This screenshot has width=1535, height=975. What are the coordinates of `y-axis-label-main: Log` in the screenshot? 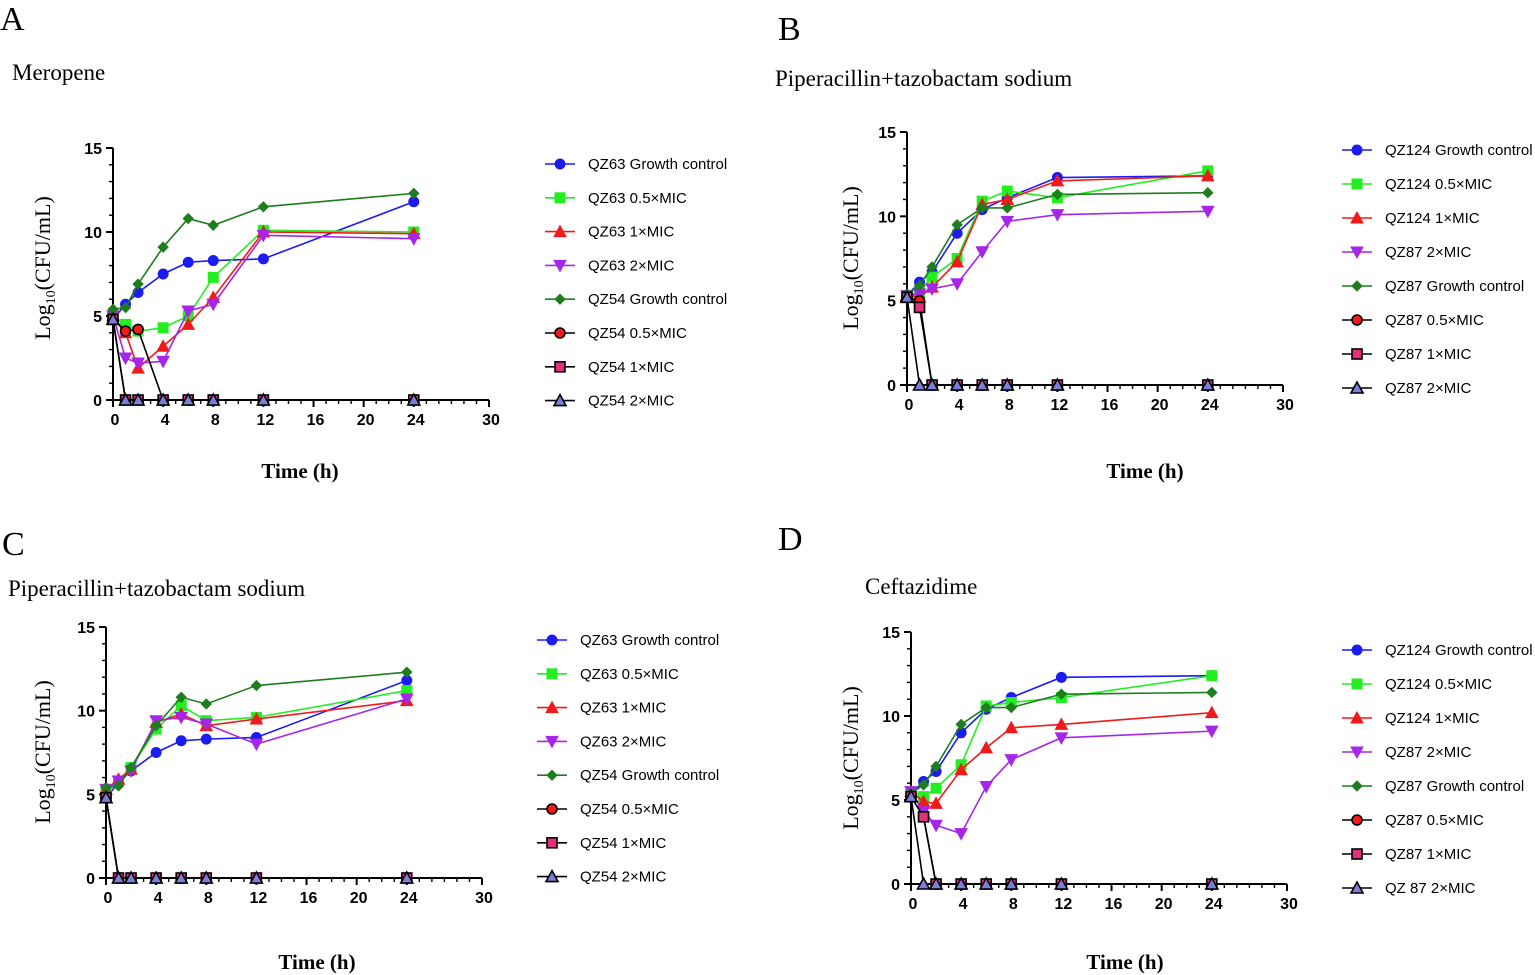 It's located at (850, 811).